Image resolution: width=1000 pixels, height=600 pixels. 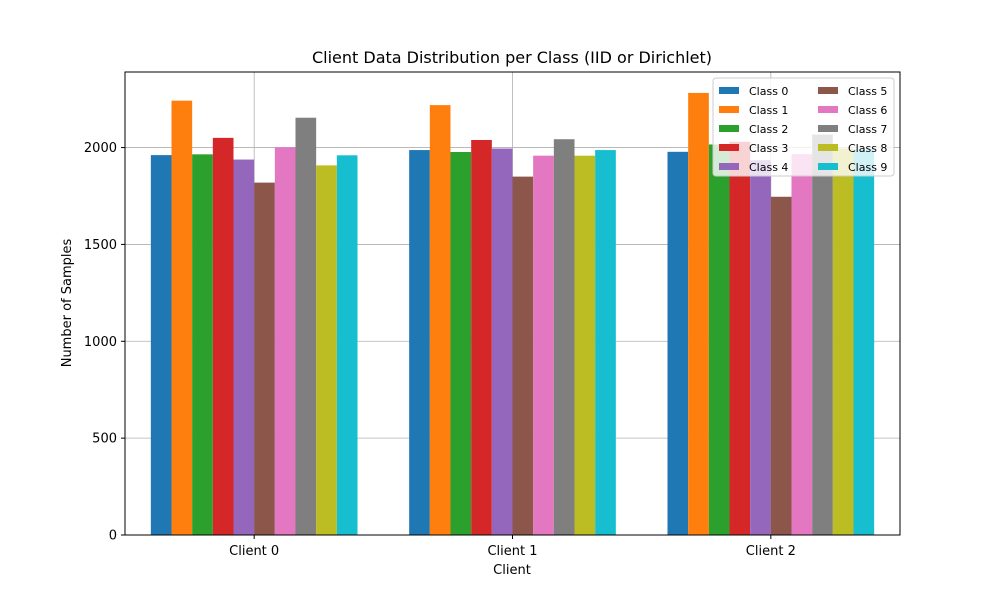 What do you see at coordinates (113, 536) in the screenshot?
I see `y-tick-label: 0` at bounding box center [113, 536].